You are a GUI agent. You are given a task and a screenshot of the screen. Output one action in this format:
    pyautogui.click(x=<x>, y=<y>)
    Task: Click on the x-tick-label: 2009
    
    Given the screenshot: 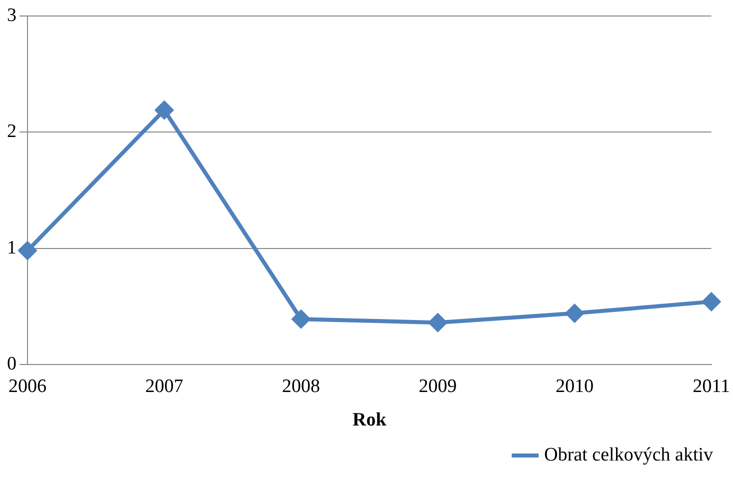 What is the action you would take?
    pyautogui.click(x=437, y=386)
    